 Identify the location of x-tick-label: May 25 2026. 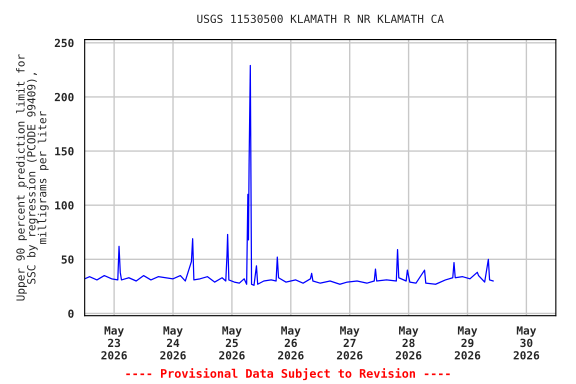
(232, 343).